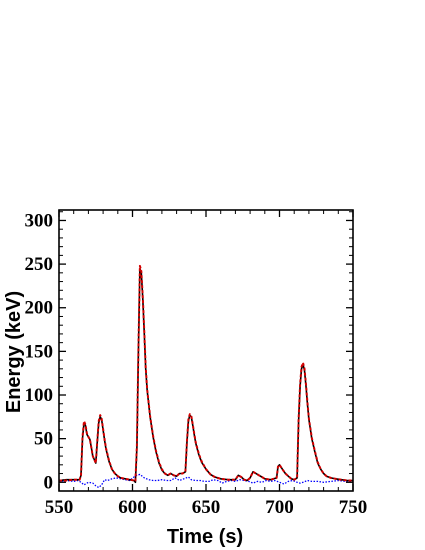  Describe the element at coordinates (206, 507) in the screenshot. I see `x-tick-label: 650` at that location.